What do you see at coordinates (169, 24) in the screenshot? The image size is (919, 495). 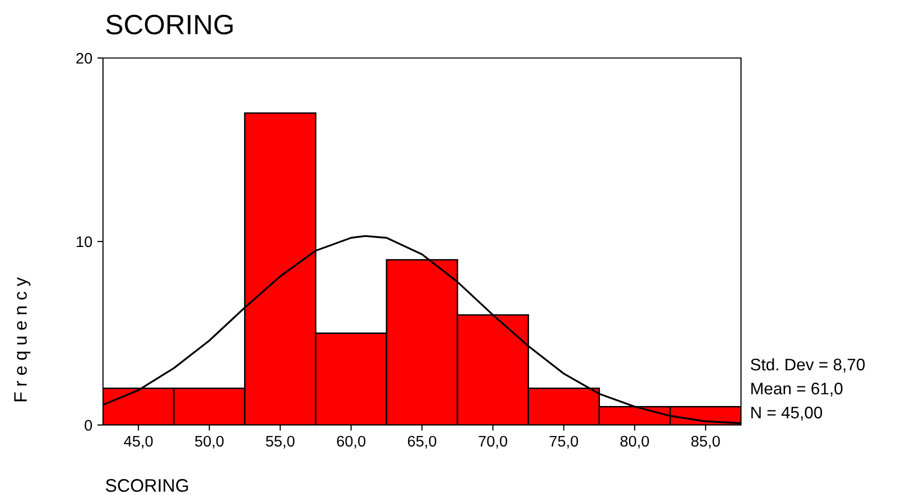 I see `chart-title: SCORING` at bounding box center [169, 24].